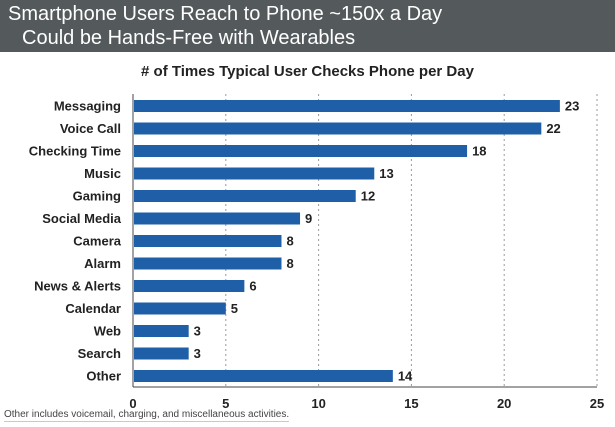 This screenshot has width=615, height=427. What do you see at coordinates (234, 308) in the screenshot?
I see `data-label: 5` at bounding box center [234, 308].